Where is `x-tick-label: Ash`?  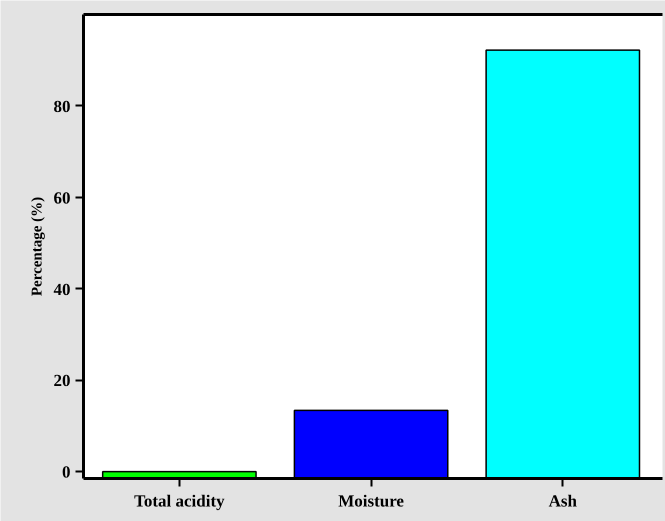
x-tick-label: Ash is located at coordinates (563, 501).